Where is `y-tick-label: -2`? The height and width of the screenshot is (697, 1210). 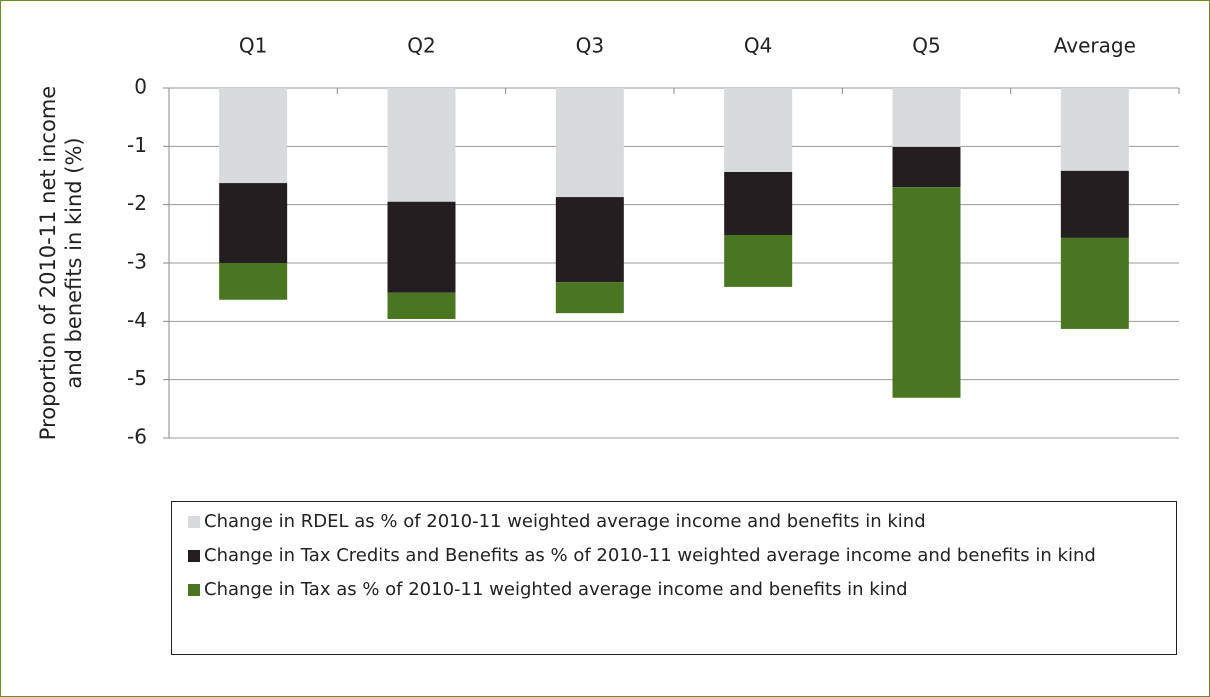
y-tick-label: -2 is located at coordinates (137, 203).